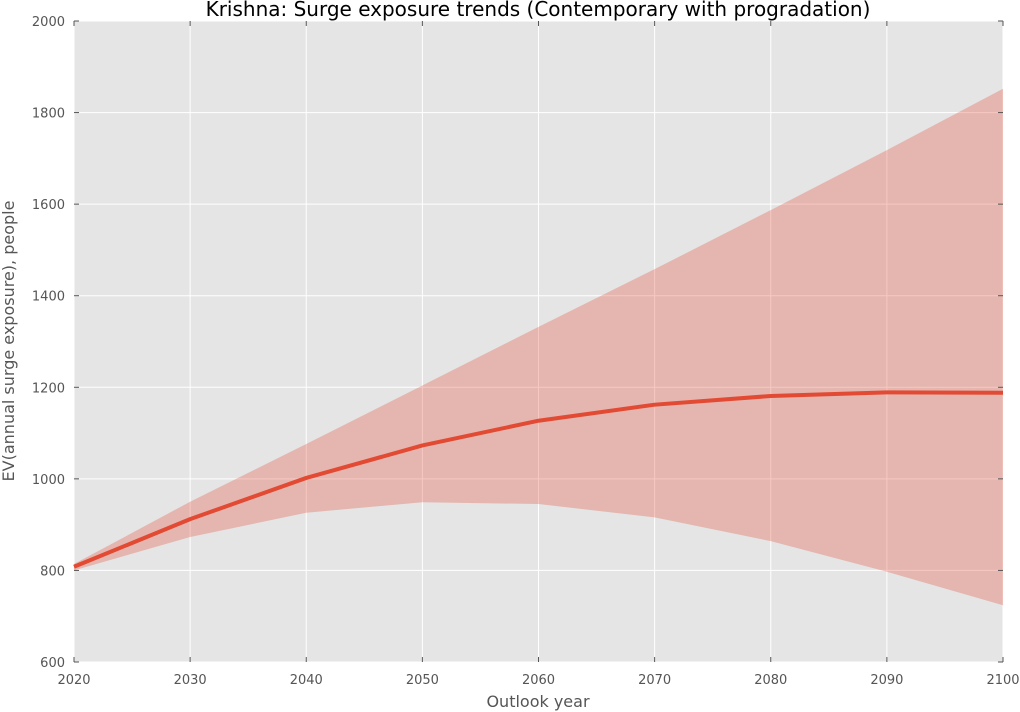 This screenshot has height=712, width=1020. Describe the element at coordinates (48, 205) in the screenshot. I see `y-tick-label: 1600` at that location.